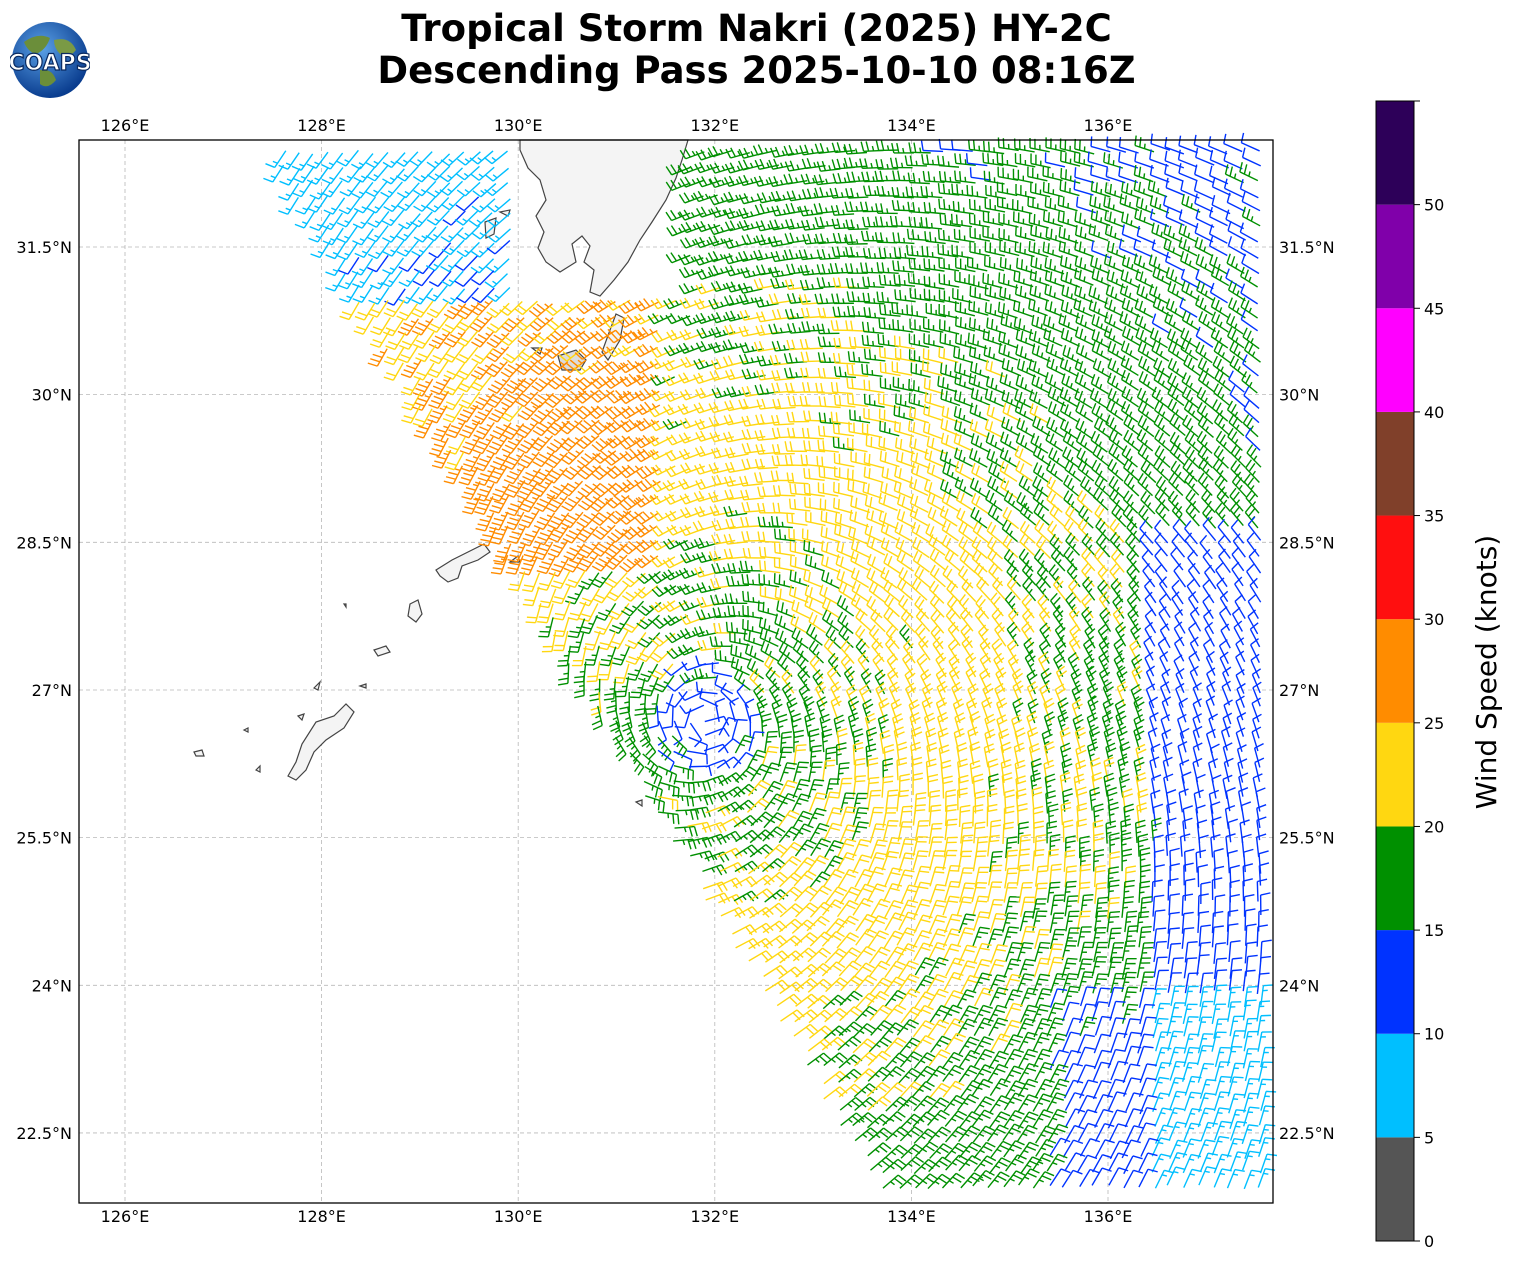 The height and width of the screenshot is (1264, 1513). What do you see at coordinates (617, 1216) in the screenshot?
I see `lon-ticks-bottom: 126°E 128°E 130°E 132°E 134°E 136°E` at bounding box center [617, 1216].